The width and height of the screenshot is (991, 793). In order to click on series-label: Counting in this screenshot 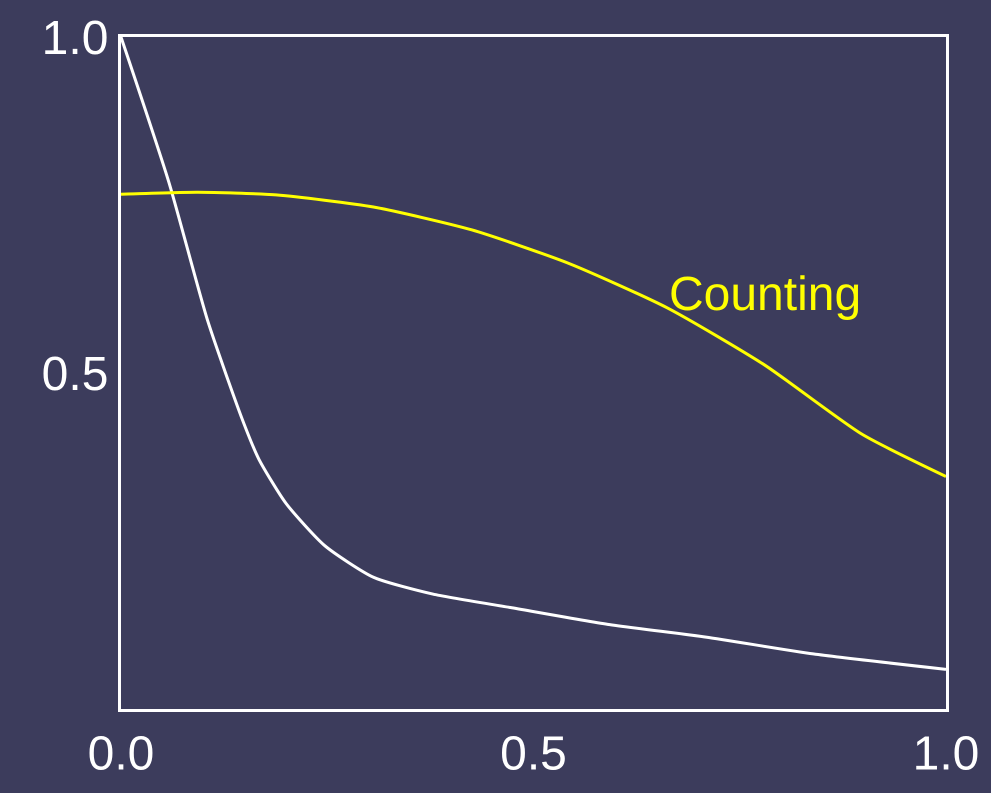, I will do `click(765, 294)`.